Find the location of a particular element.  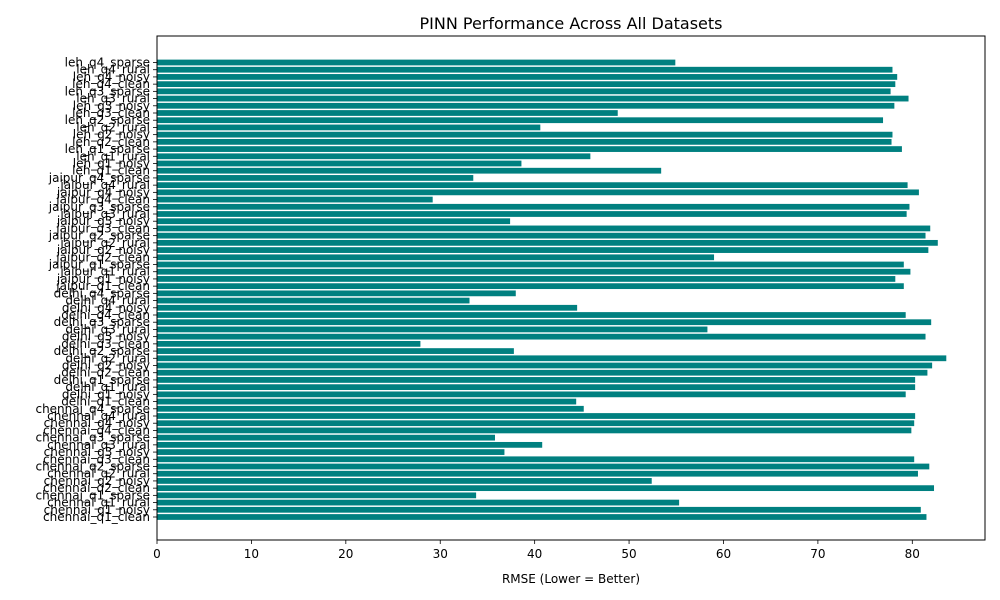

bar-delhi-q1-rural is located at coordinates (536, 387).